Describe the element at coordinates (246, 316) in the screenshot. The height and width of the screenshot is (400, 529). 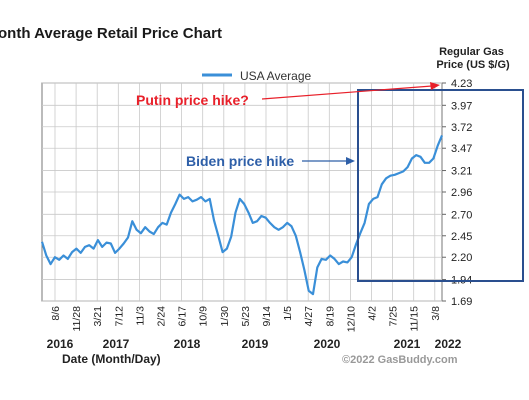
I see `x-tick-label: 5/23` at that location.